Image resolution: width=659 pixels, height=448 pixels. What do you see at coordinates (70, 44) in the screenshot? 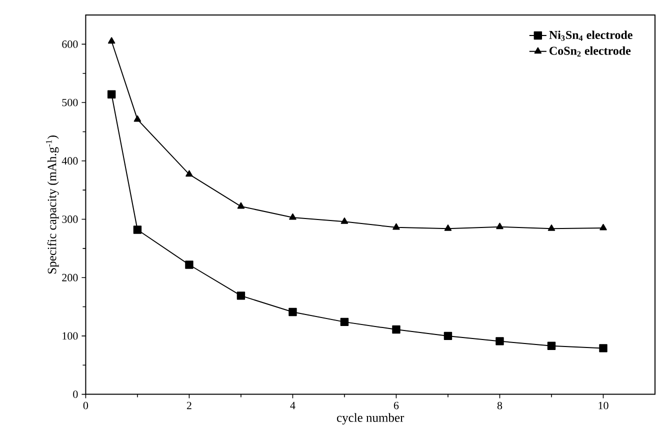
I see `y-tick-label: 600` at bounding box center [70, 44].